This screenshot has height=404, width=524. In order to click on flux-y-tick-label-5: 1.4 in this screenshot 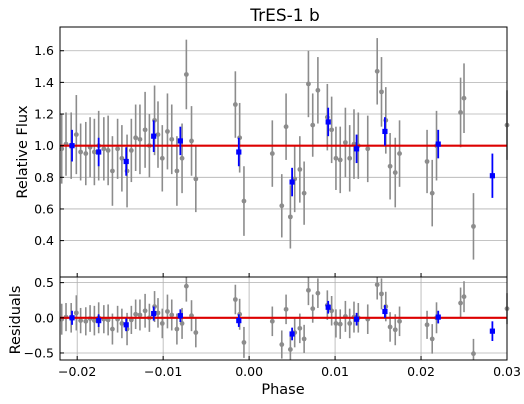, I will do `click(44, 82)`.